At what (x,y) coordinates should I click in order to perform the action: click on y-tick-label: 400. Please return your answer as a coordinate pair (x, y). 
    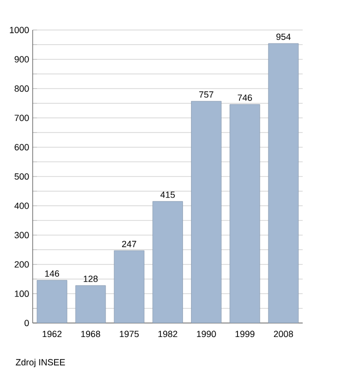
    Looking at the image, I should click on (21, 205).